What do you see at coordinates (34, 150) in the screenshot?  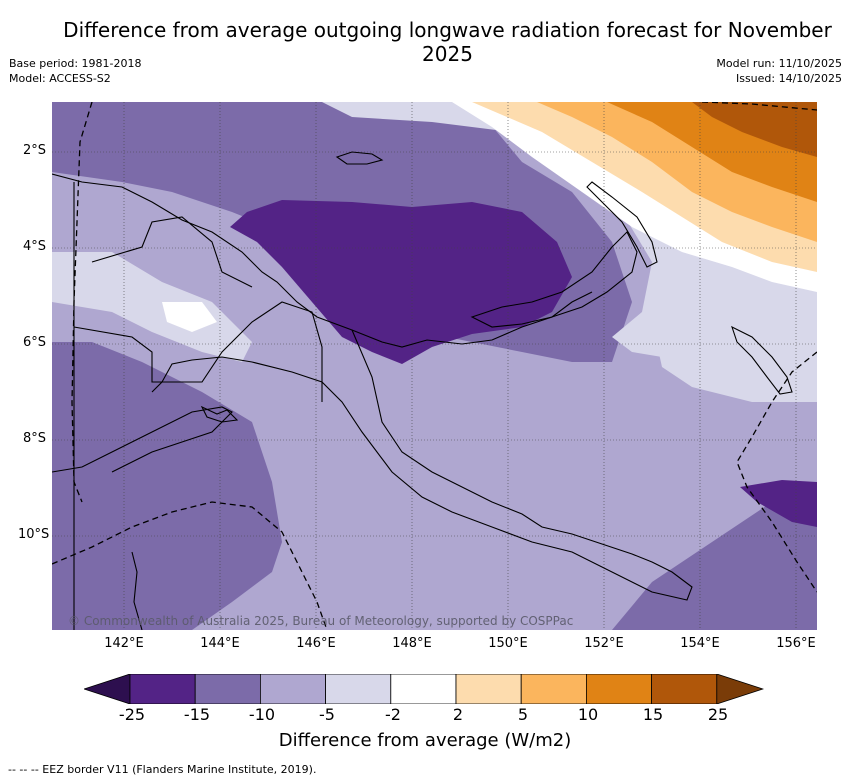 I see `y-tick-label: 2°S` at bounding box center [34, 150].